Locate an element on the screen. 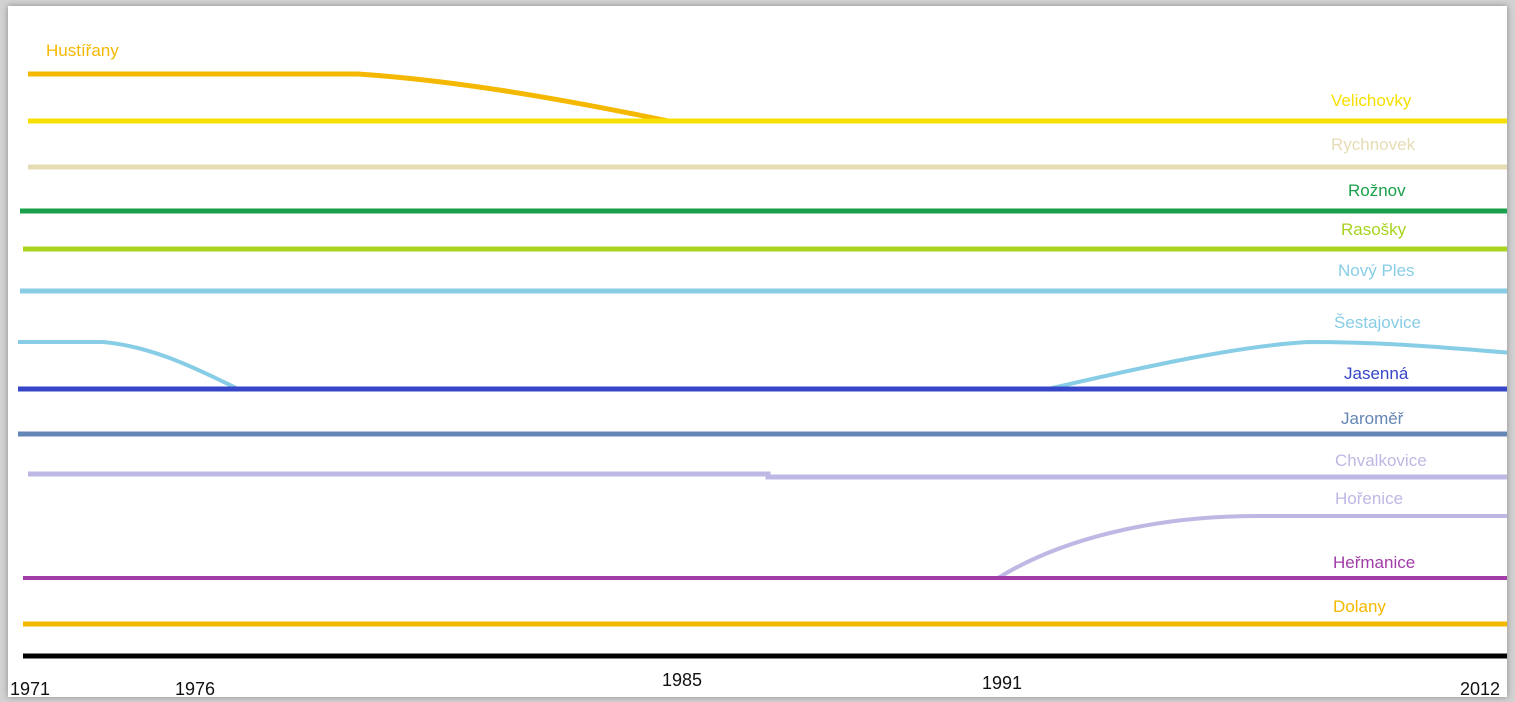  line-chvalkovice is located at coordinates (767, 475).